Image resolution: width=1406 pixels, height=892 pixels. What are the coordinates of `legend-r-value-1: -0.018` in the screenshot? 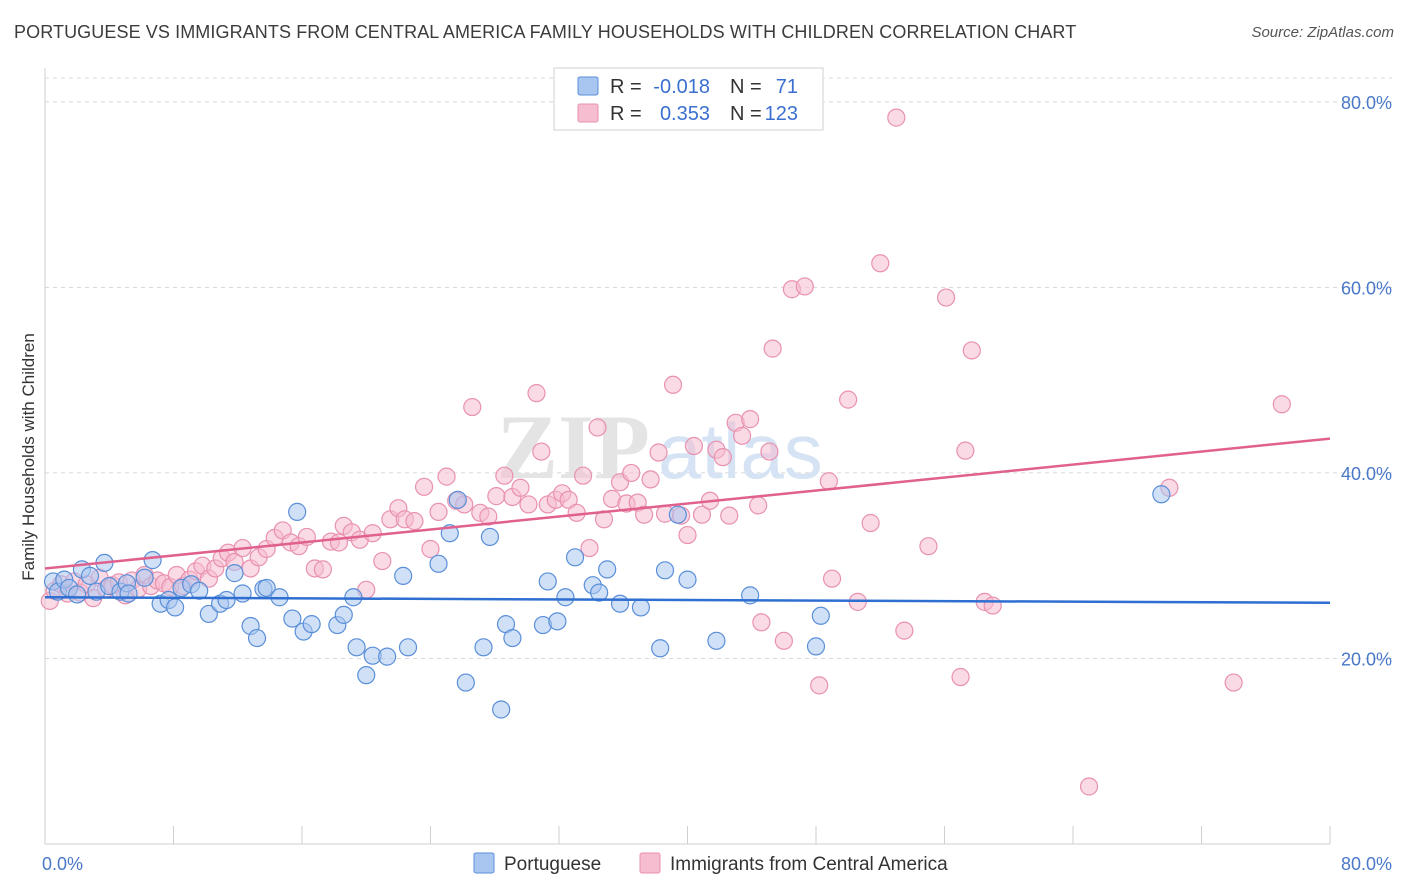 It's located at (681, 87).